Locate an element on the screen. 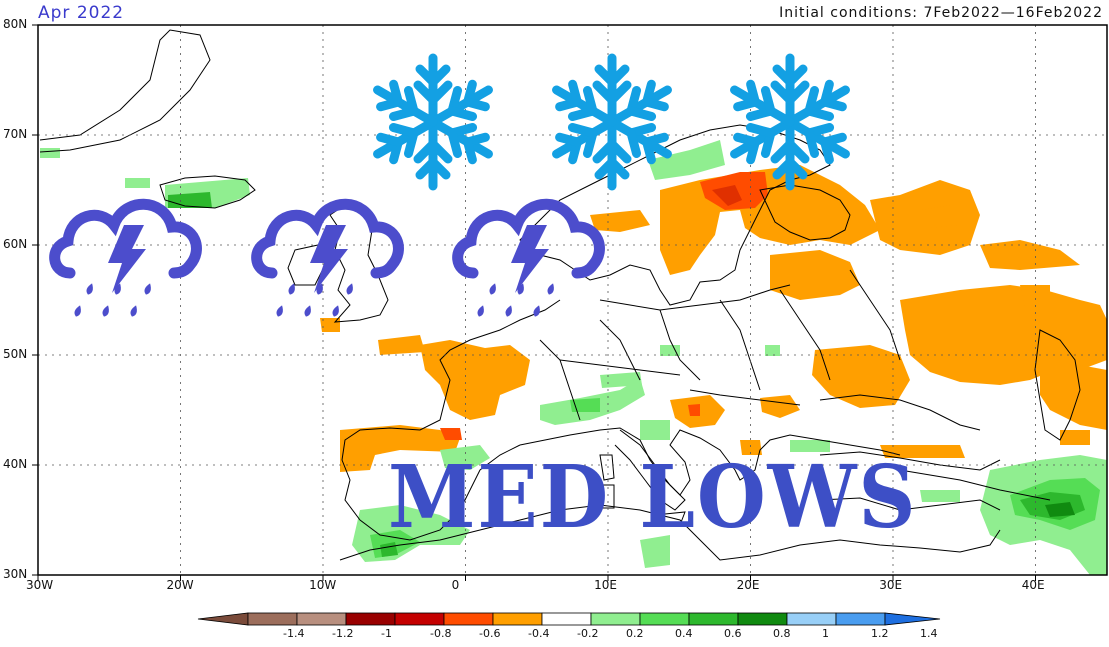  colorbar-label: -1.2 is located at coordinates (343, 633).